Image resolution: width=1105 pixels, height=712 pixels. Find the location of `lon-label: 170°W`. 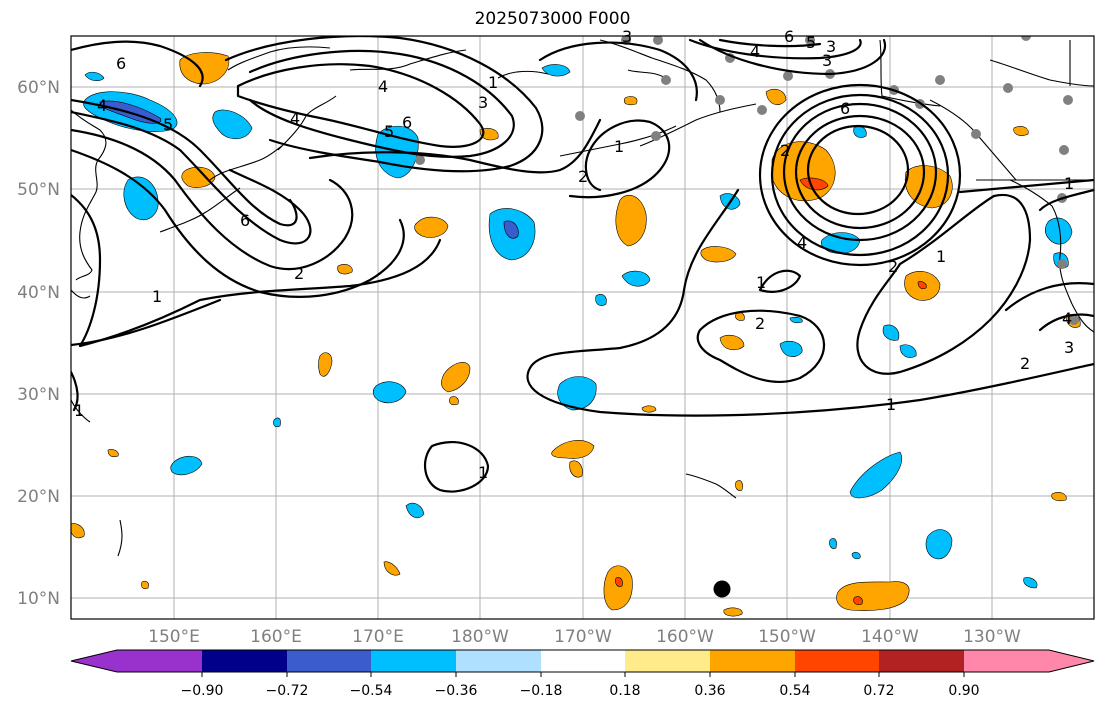

lon-label: 170°W is located at coordinates (583, 637).